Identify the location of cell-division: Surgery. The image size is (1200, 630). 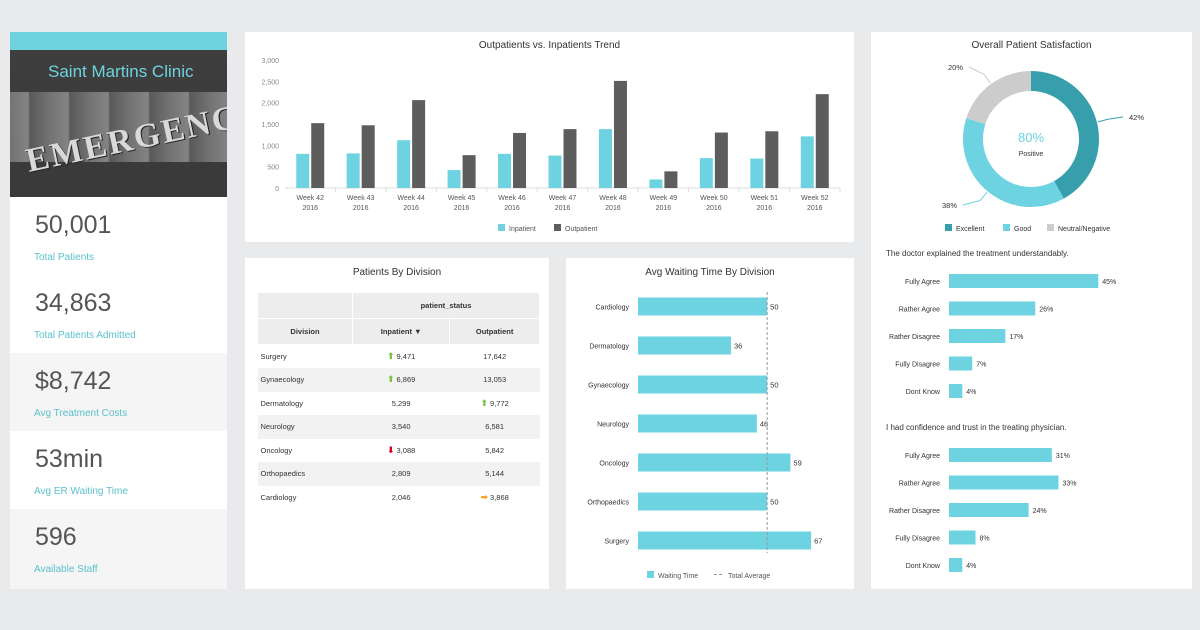
(305, 357).